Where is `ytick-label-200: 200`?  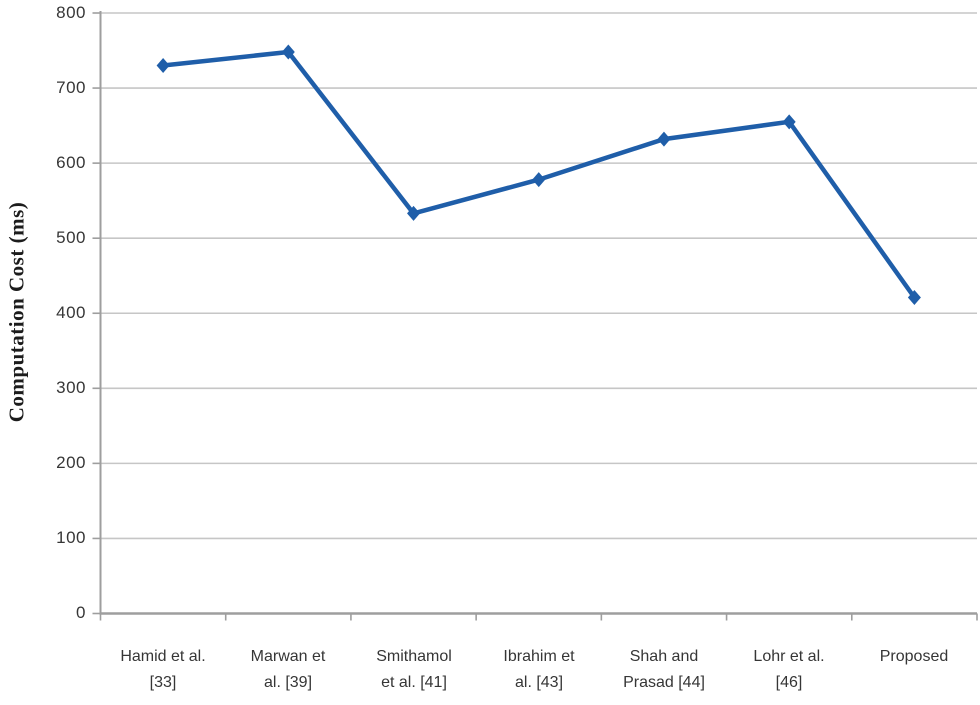
ytick-label-200: 200 is located at coordinates (71, 462).